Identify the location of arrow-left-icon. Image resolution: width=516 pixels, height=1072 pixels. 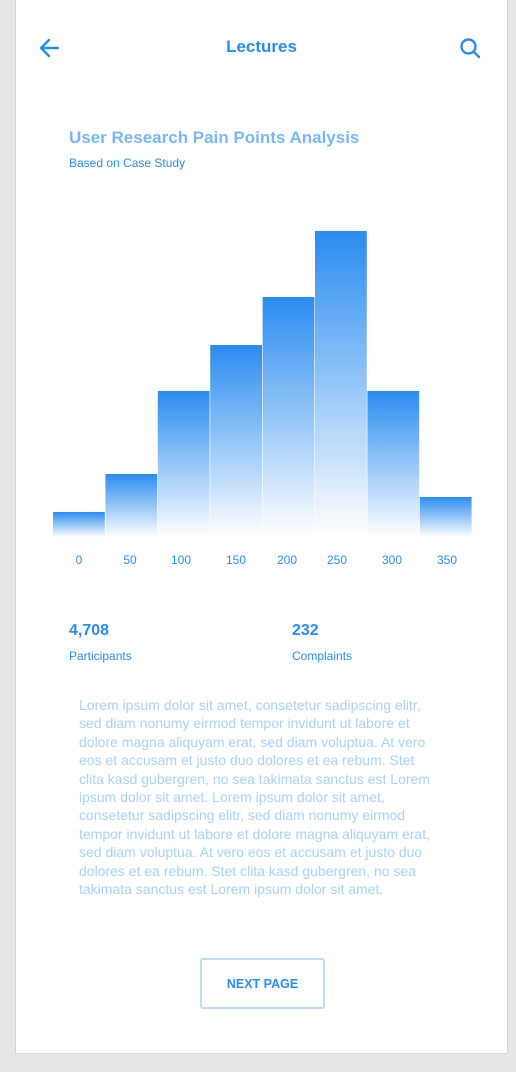
(49, 48).